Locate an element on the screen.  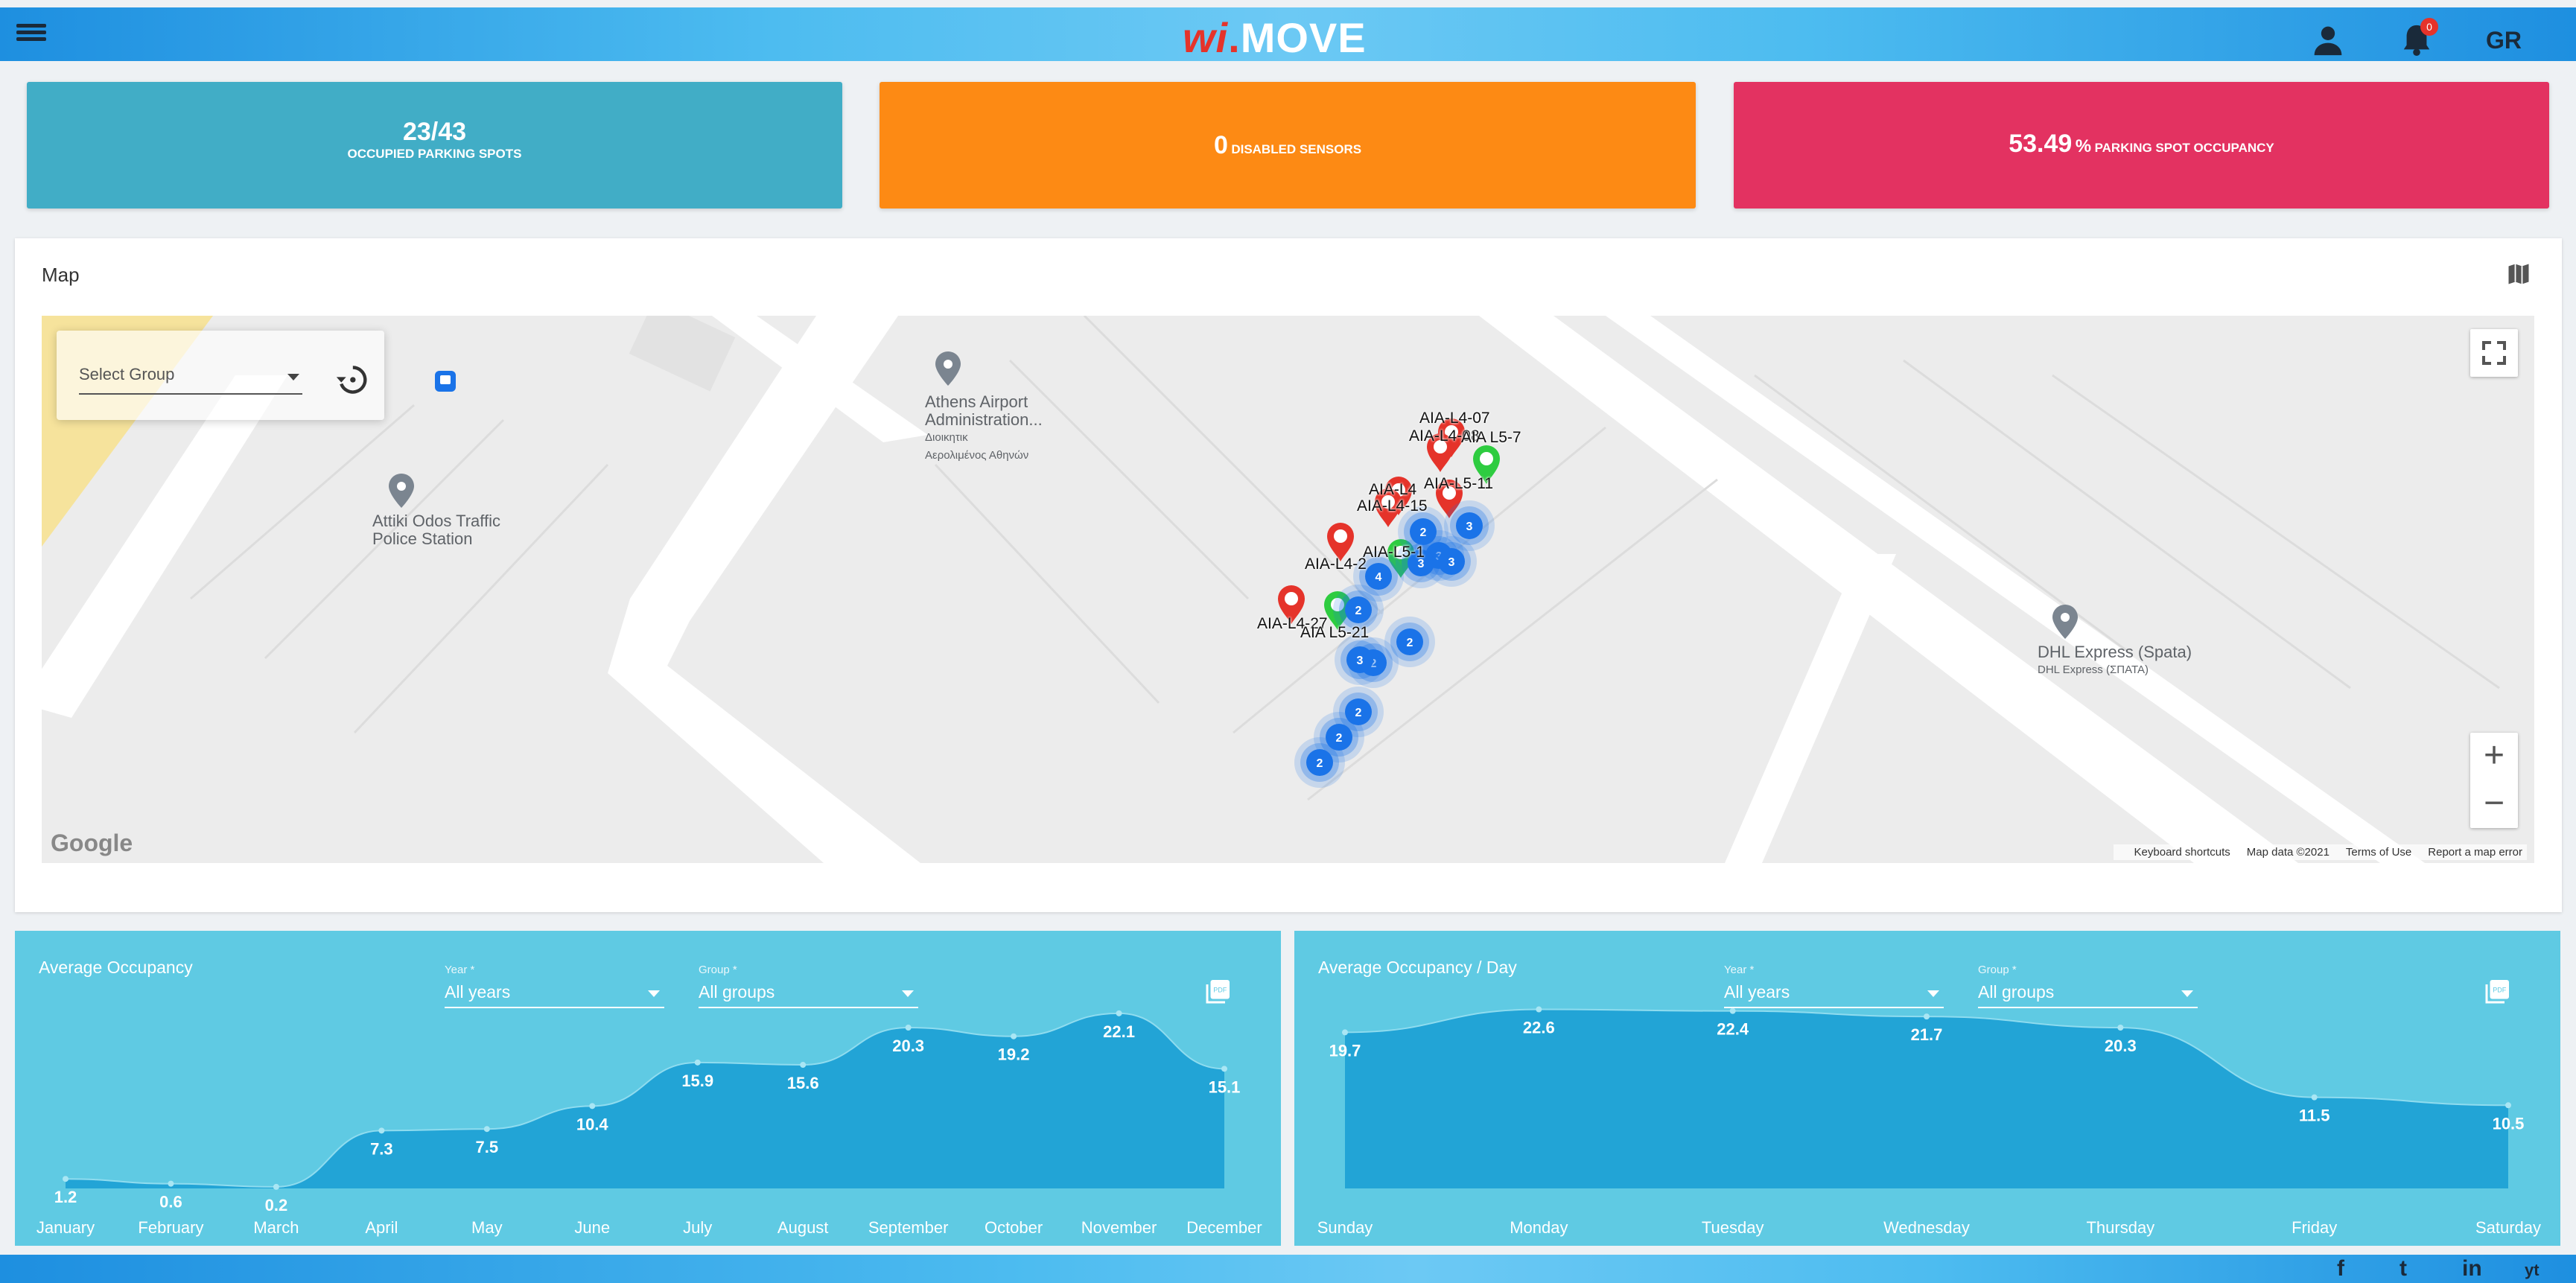
data-label: 10.5 is located at coordinates (2509, 1123).